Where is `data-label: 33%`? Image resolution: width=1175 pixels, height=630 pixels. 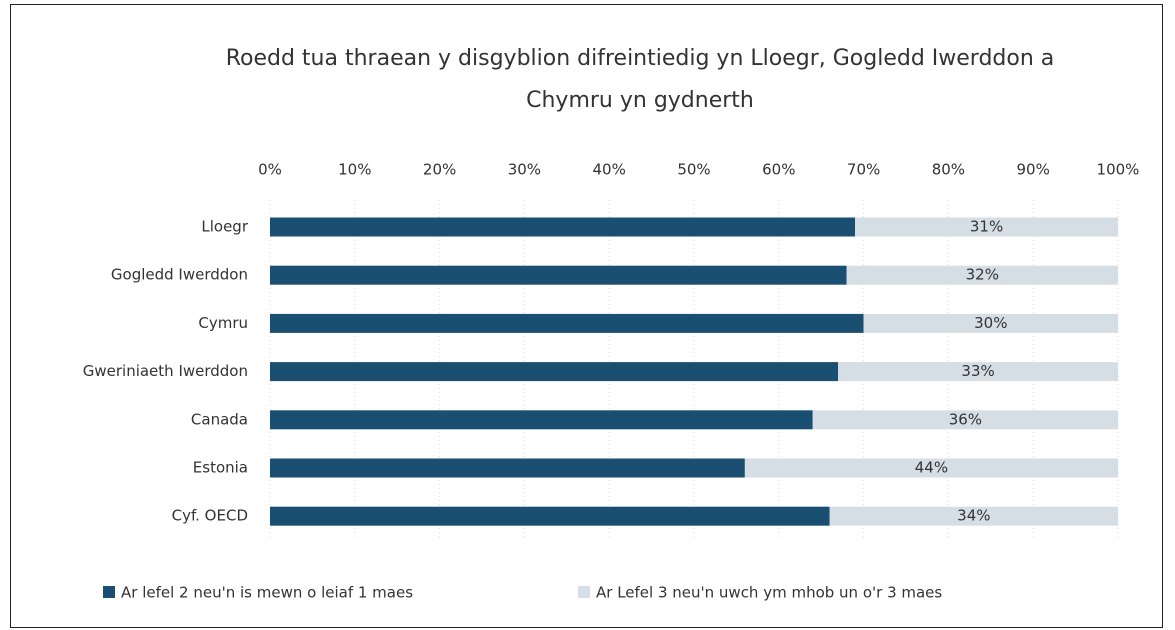
data-label: 33% is located at coordinates (977, 371).